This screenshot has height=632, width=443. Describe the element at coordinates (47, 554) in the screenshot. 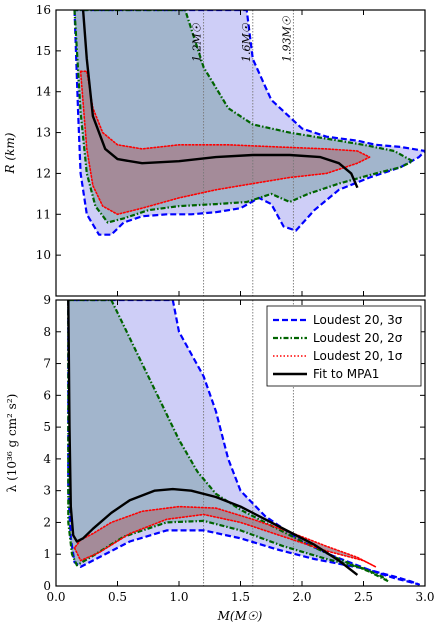

I see `y-tick-label: 1` at that location.